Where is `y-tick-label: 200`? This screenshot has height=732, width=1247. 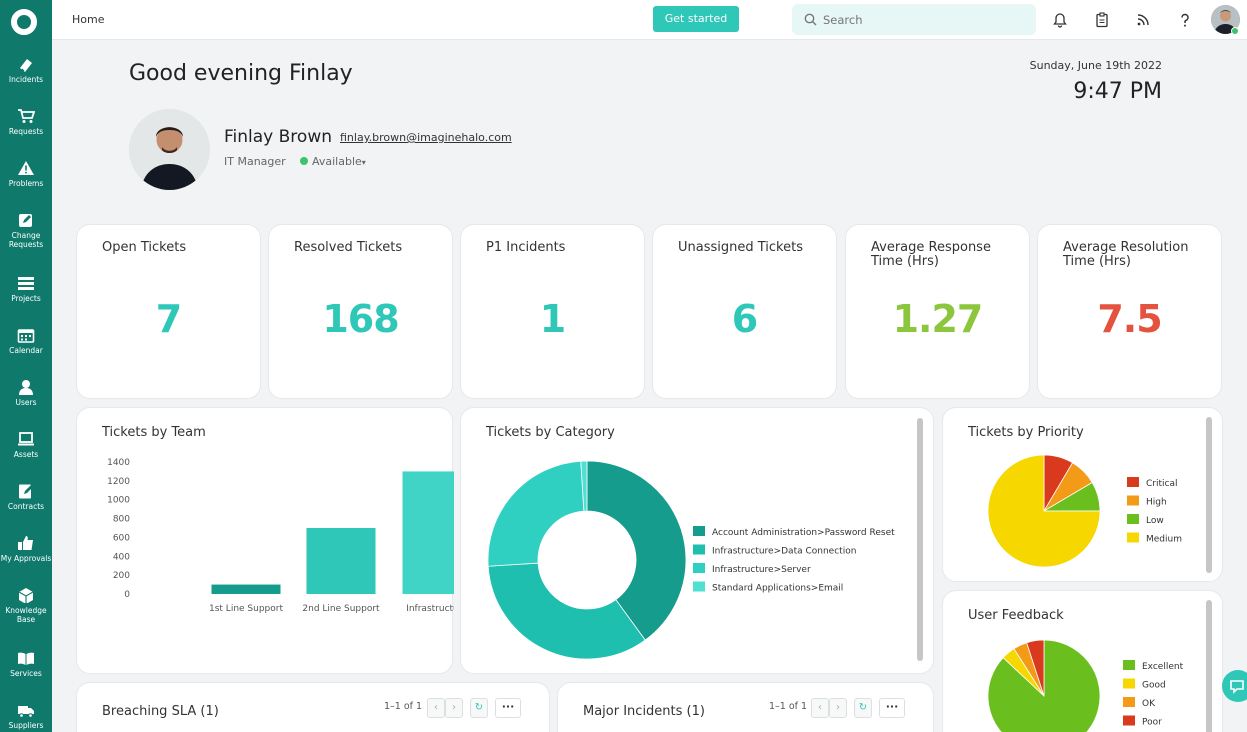
y-tick-label: 200 is located at coordinates (121, 576).